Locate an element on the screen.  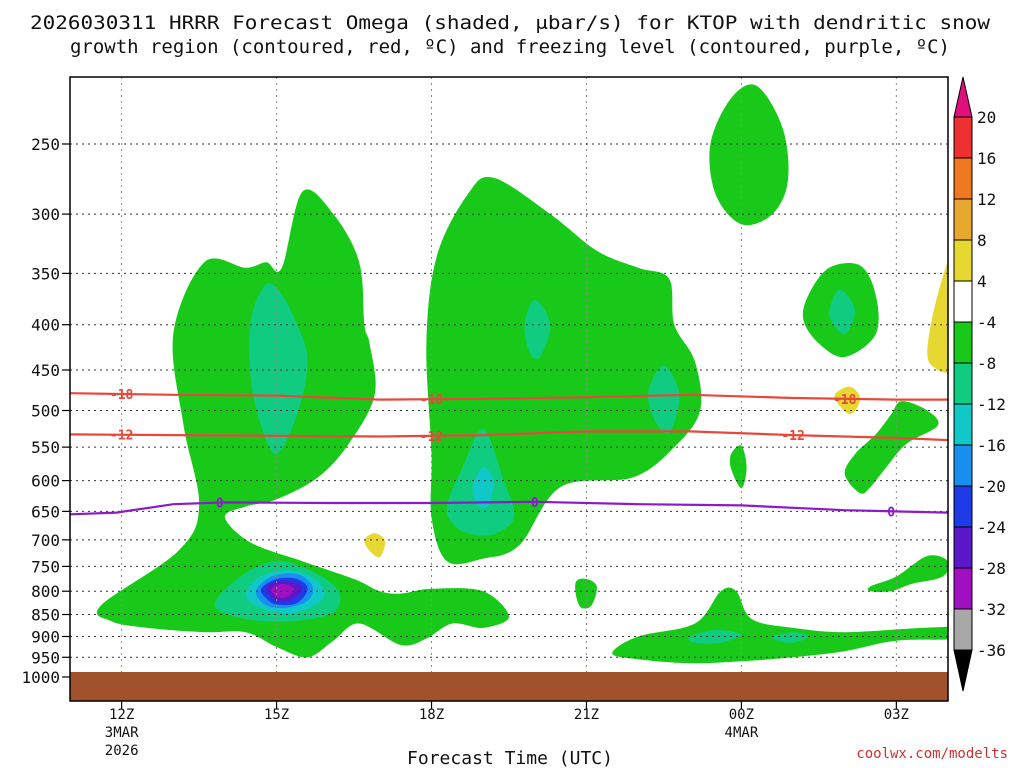
x-tick-label-1: 15Z is located at coordinates (276, 715).